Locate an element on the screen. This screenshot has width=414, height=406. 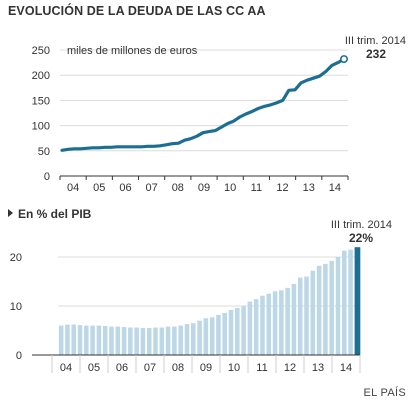
y-unit-label: miles de millones de euros is located at coordinates (132, 51).